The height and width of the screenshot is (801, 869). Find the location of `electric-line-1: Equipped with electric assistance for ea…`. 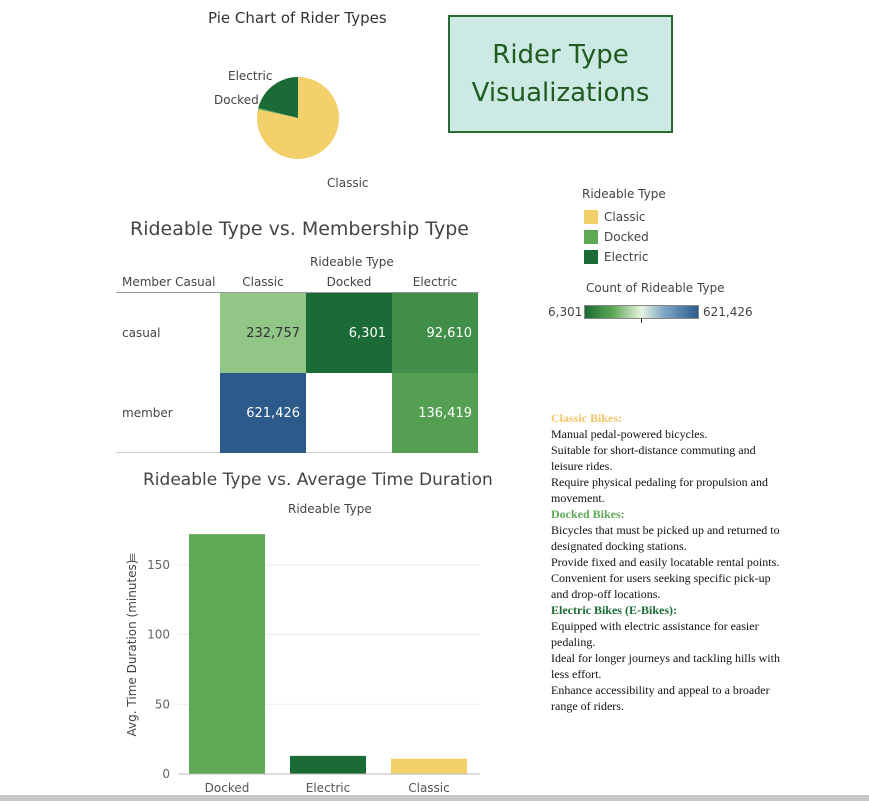

electric-line-1: Equipped with electric assistance for ea… is located at coordinates (655, 634).